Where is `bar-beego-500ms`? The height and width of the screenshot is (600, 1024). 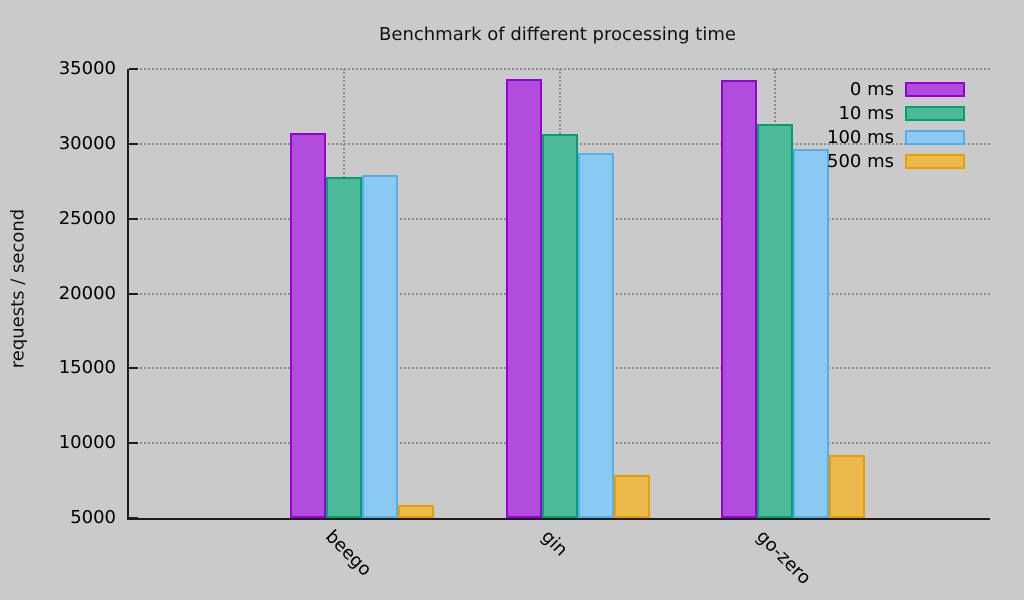 bar-beego-500ms is located at coordinates (416, 511).